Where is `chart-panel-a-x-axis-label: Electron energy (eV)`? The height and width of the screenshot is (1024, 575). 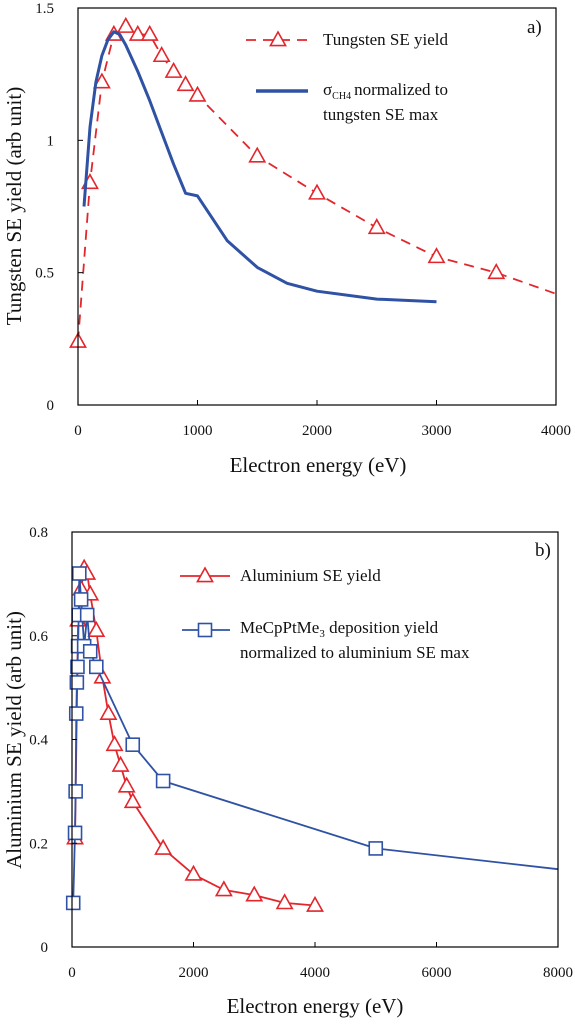 chart-panel-a-x-axis-label: Electron energy (eV) is located at coordinates (318, 465).